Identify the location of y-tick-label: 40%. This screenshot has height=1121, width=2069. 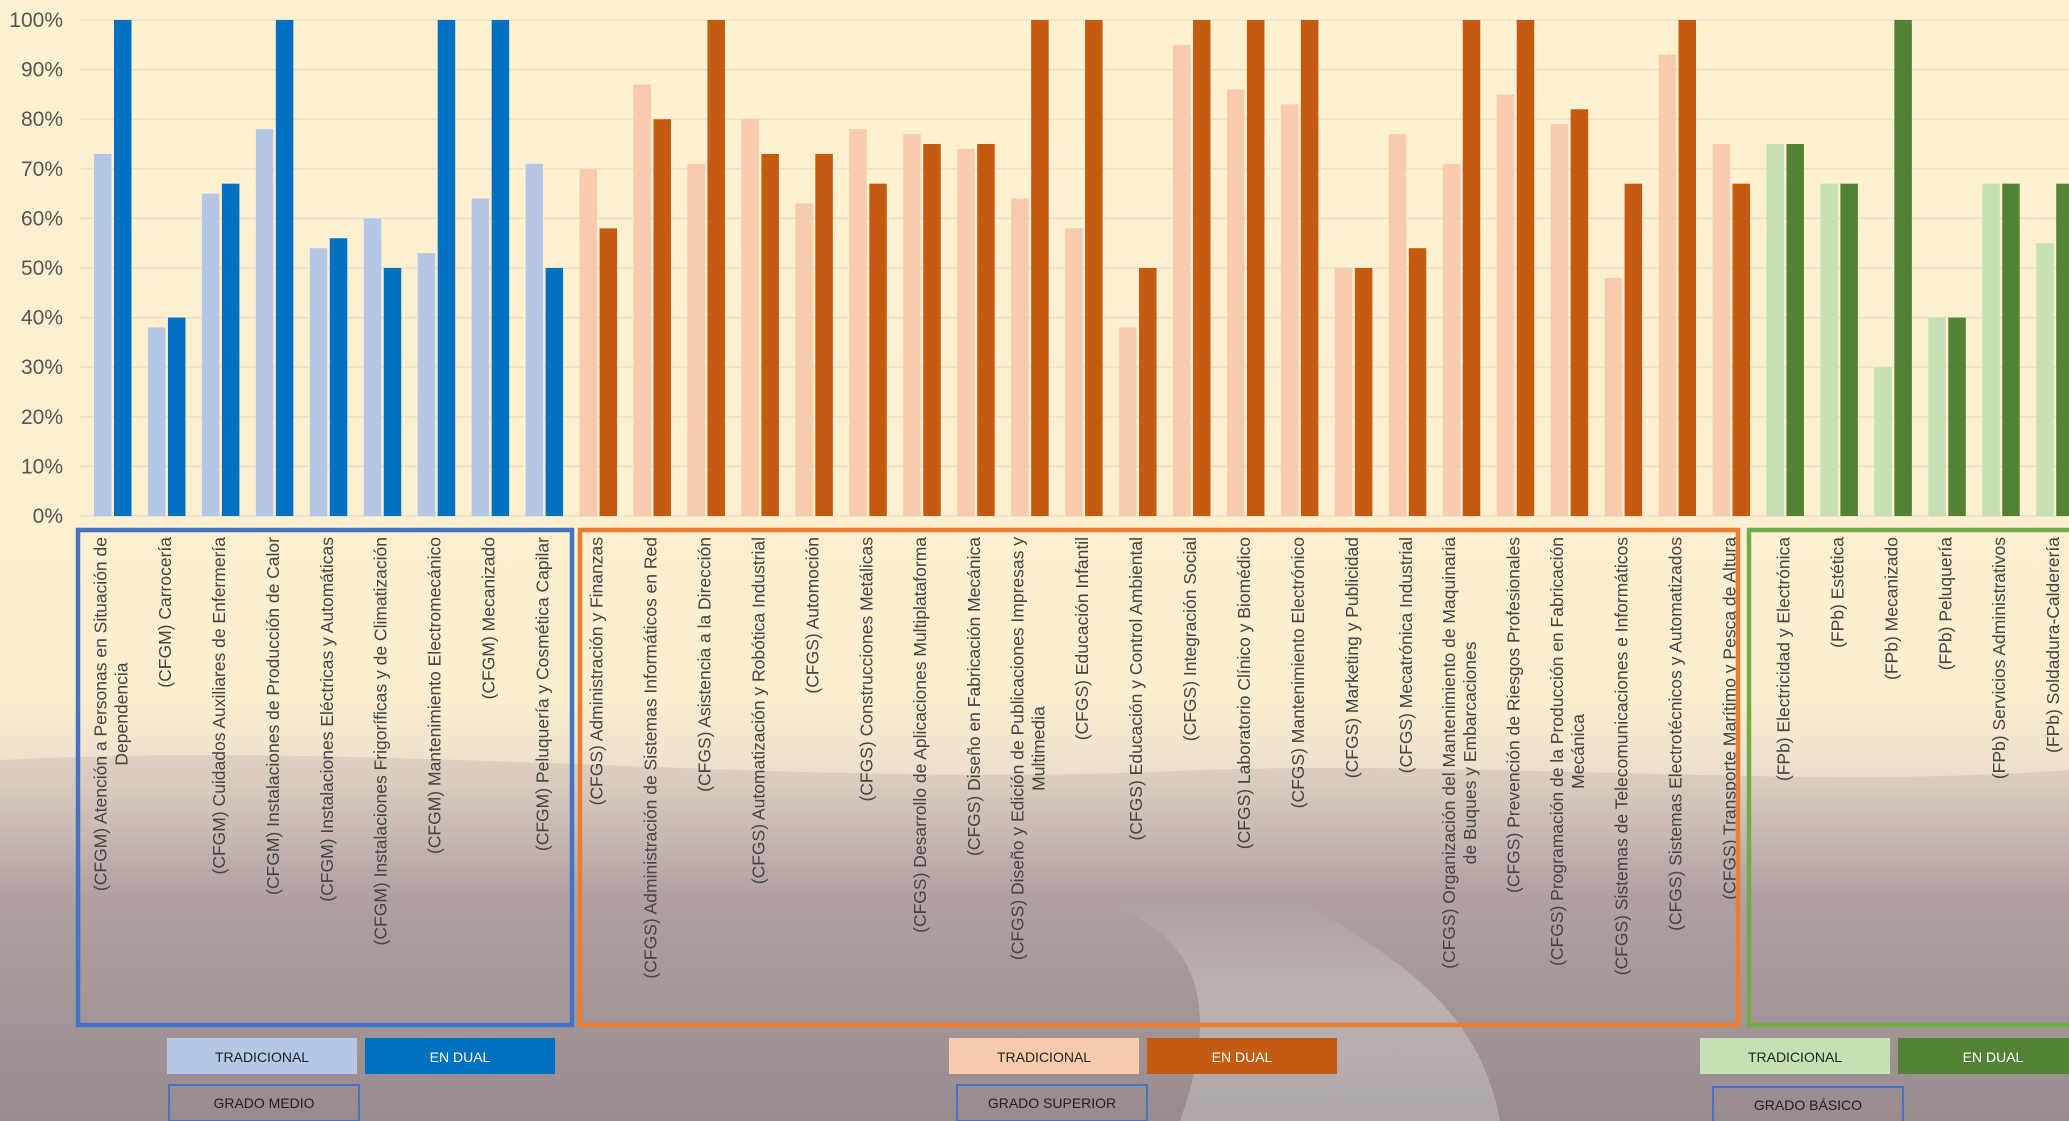
(42, 318).